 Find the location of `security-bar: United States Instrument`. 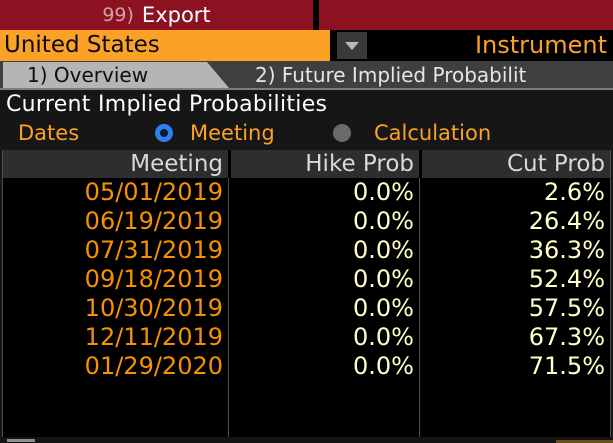

security-bar: United States Instrument is located at coordinates (306, 45).